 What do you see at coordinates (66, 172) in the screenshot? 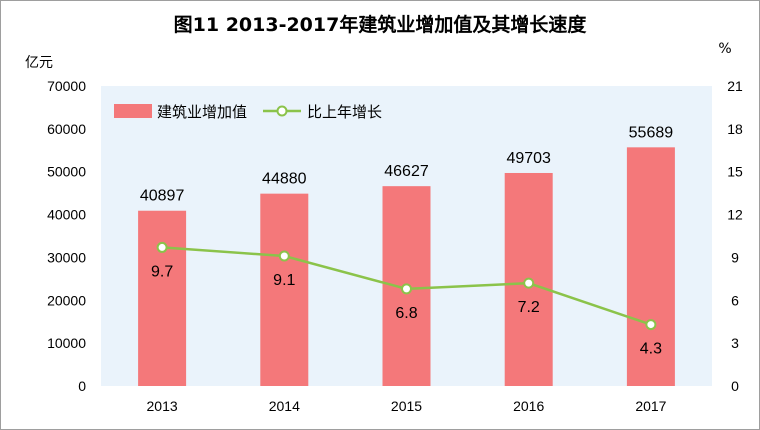
I see `left-tick-label: 50000` at bounding box center [66, 172].